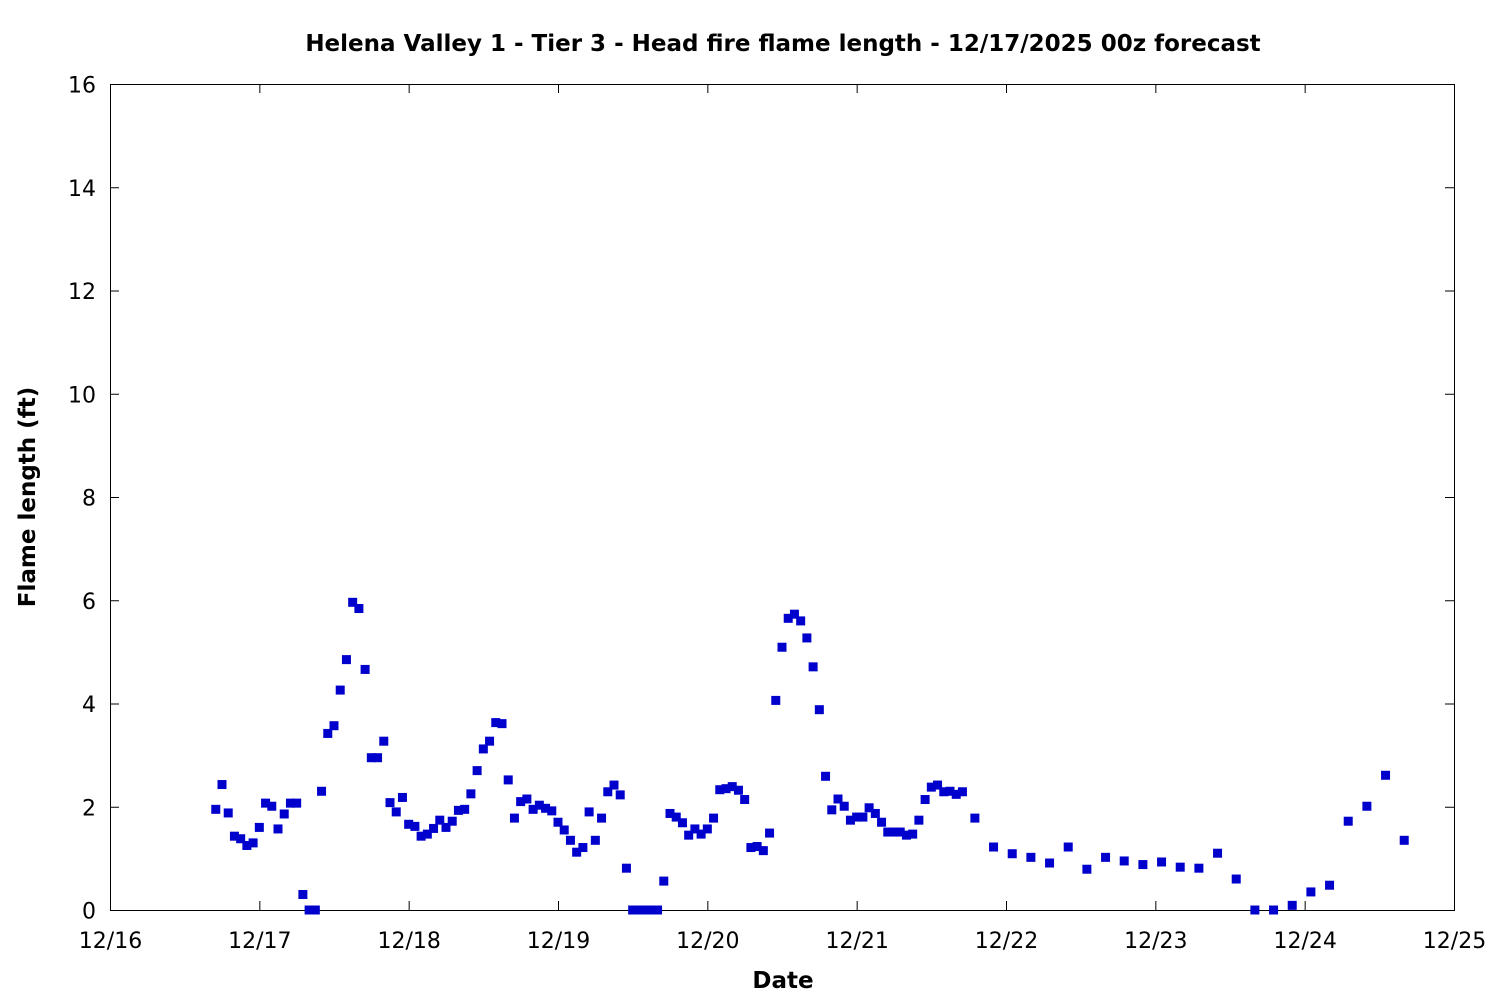 The image size is (1500, 1000). Describe the element at coordinates (82, 86) in the screenshot. I see `y-tick-label: 16` at that location.